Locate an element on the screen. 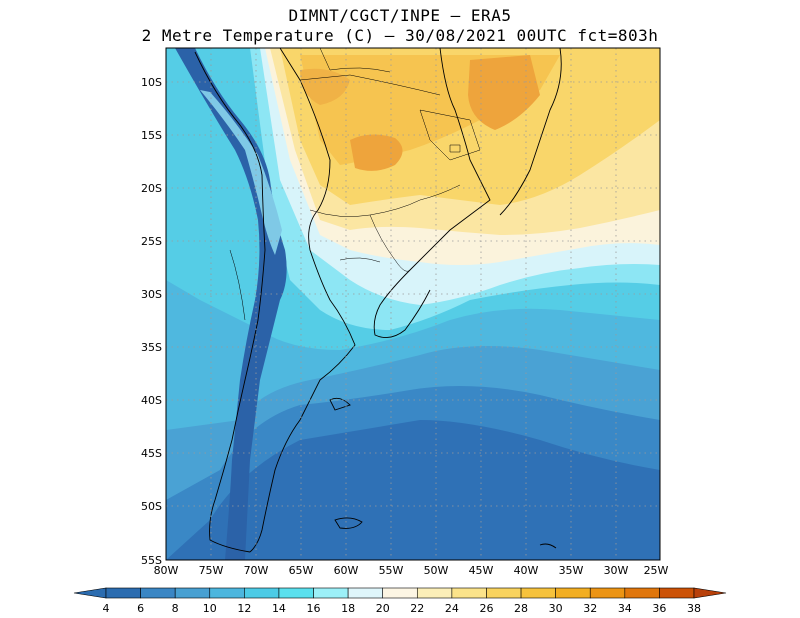 The width and height of the screenshot is (800, 618). lat-tick-label: 50S is located at coordinates (151, 506).